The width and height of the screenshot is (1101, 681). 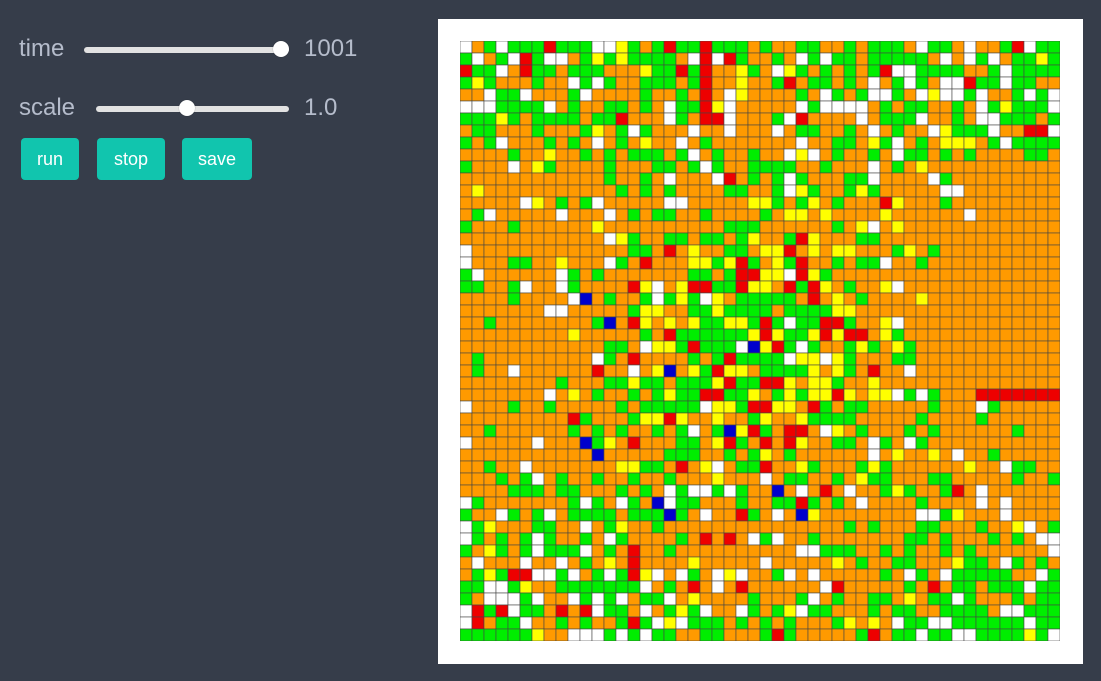 What do you see at coordinates (217, 159) in the screenshot?
I see `save-button: save` at bounding box center [217, 159].